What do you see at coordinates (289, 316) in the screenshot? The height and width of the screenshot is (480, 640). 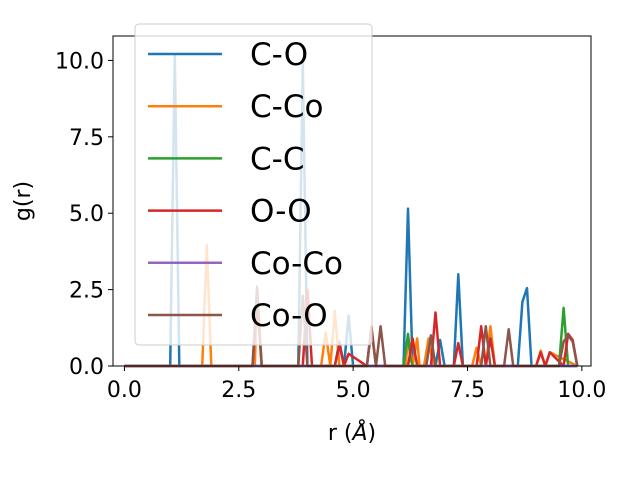 I see `legend-label: Co-O` at bounding box center [289, 316].